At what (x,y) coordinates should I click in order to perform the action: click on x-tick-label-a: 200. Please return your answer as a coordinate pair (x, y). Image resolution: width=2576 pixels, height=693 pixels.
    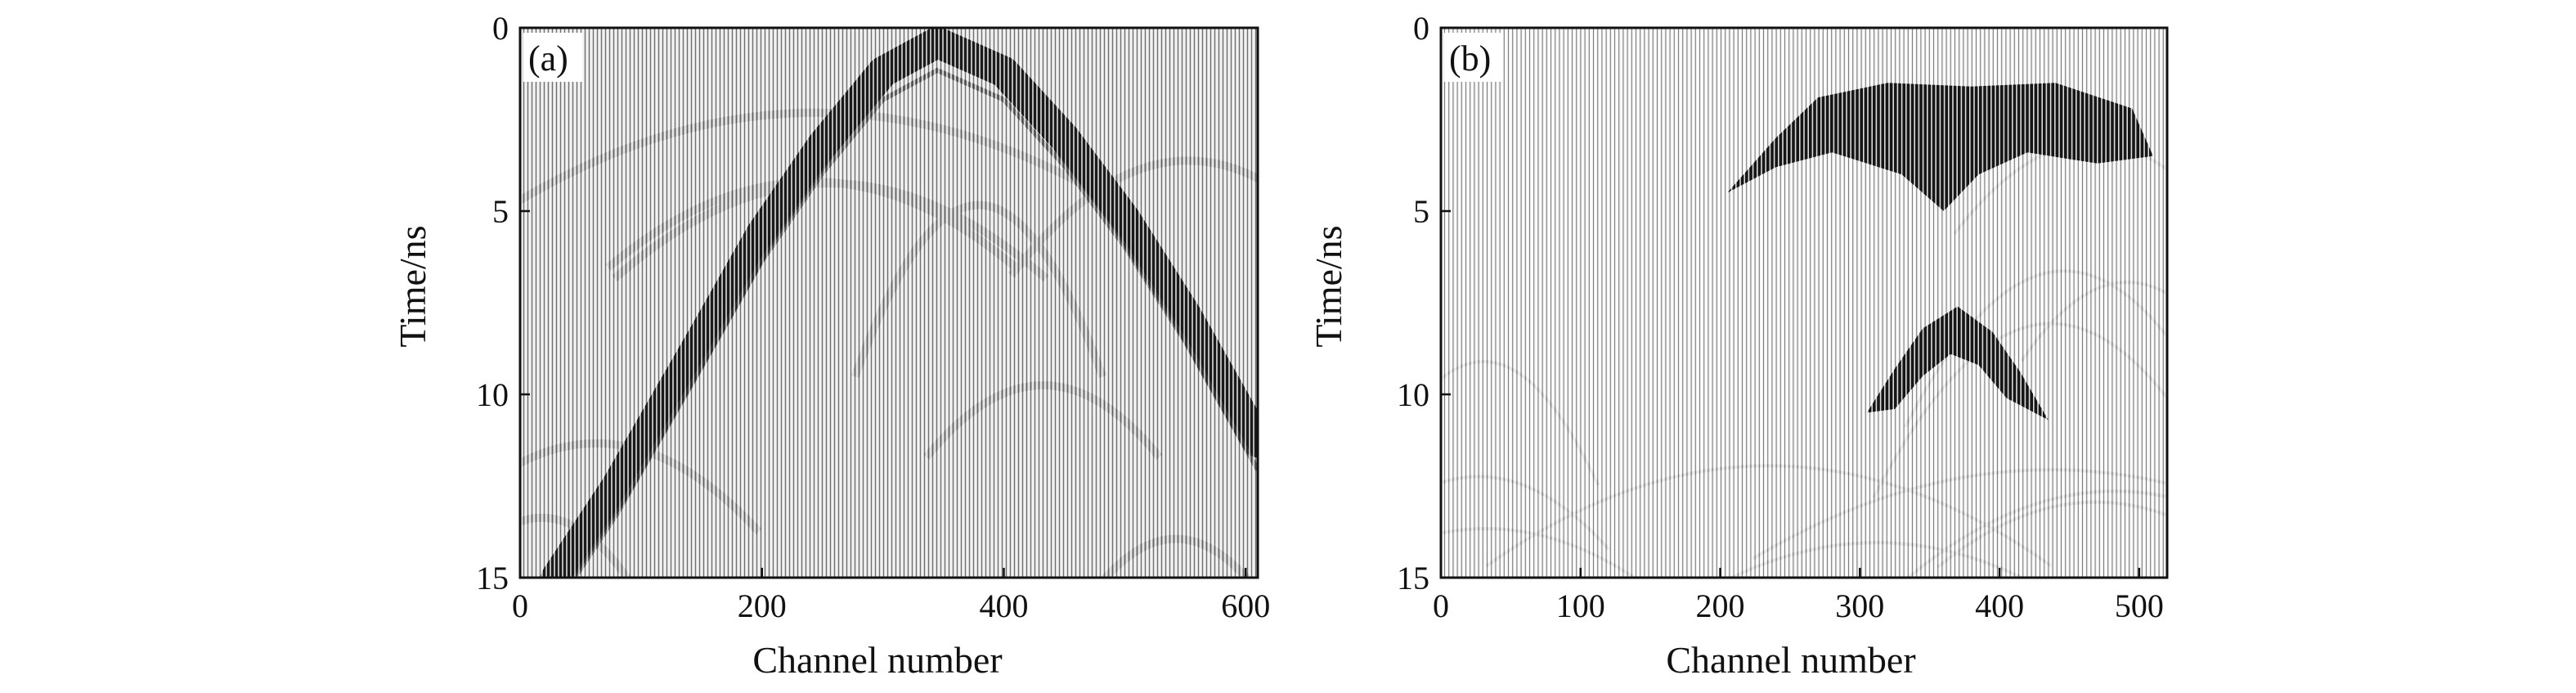
    Looking at the image, I should click on (763, 606).